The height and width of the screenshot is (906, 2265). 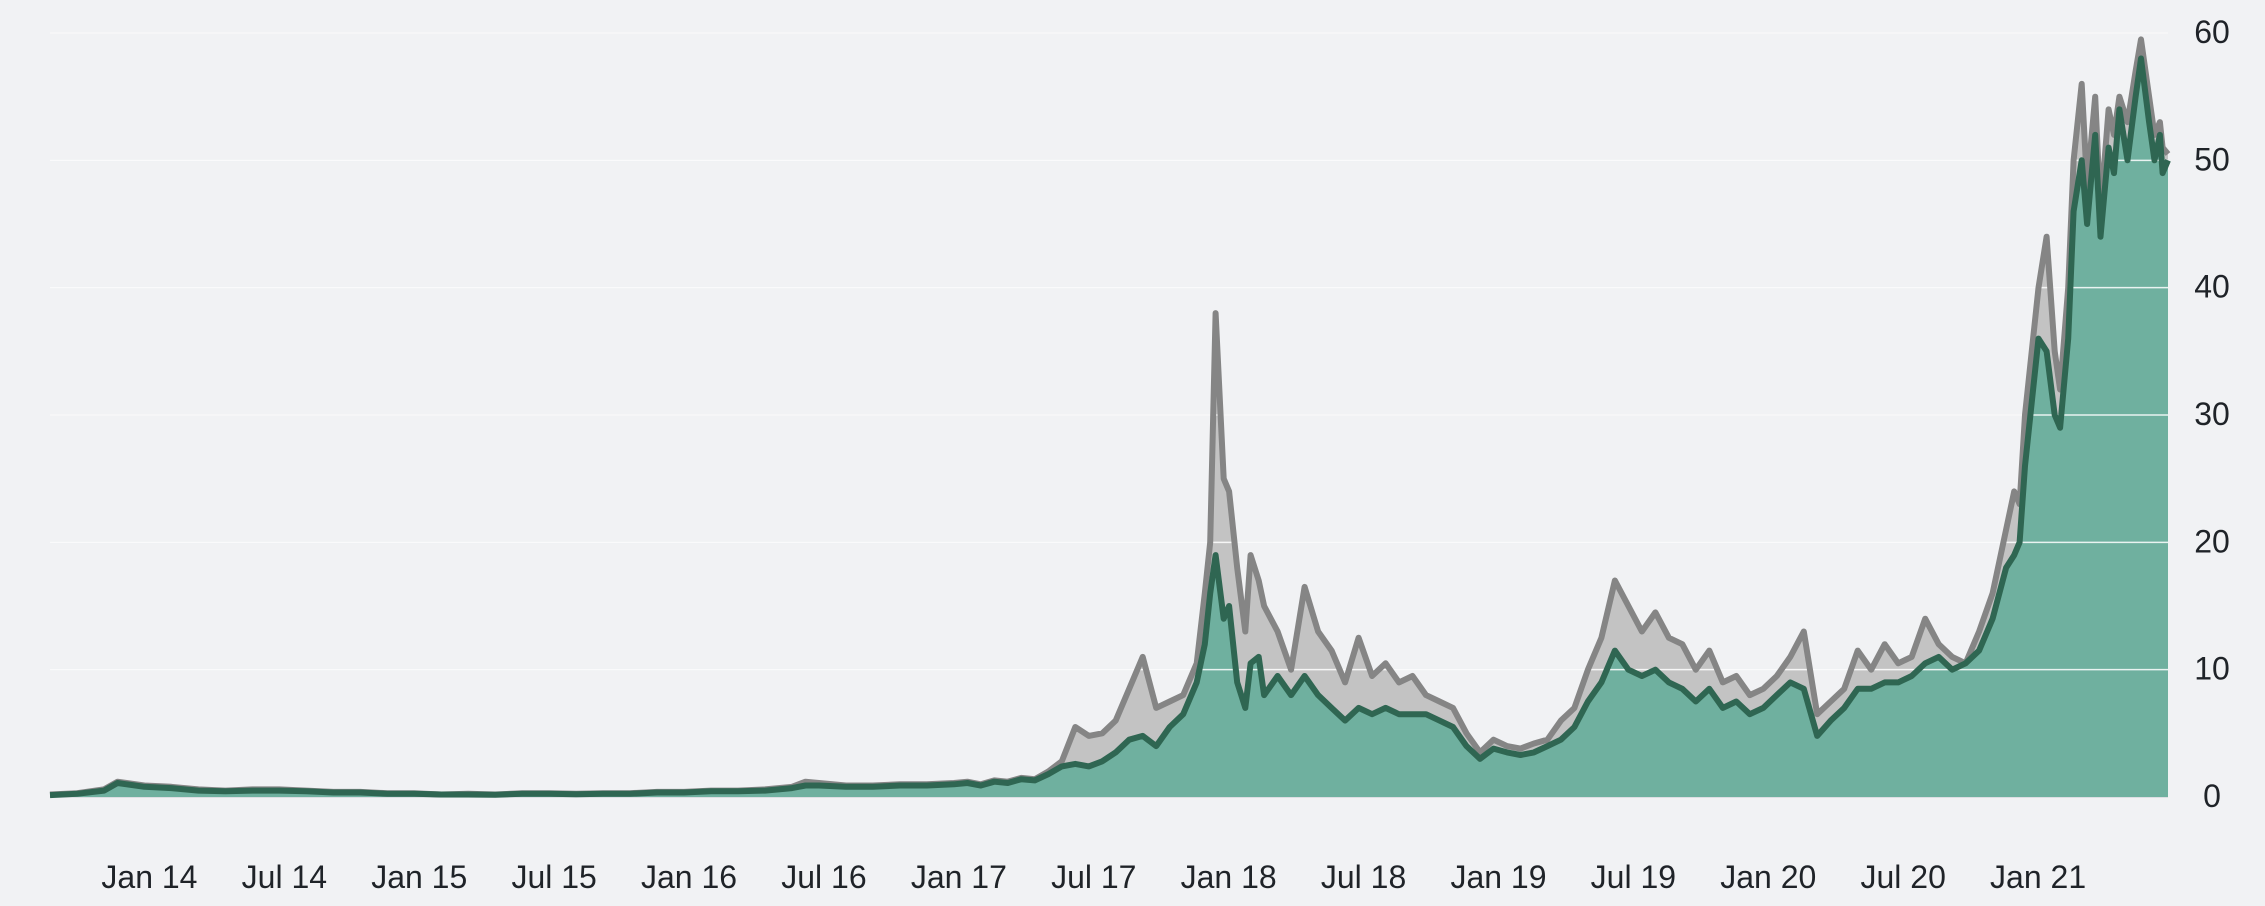 What do you see at coordinates (823, 877) in the screenshot?
I see `x-tick-label: Jul 16` at bounding box center [823, 877].